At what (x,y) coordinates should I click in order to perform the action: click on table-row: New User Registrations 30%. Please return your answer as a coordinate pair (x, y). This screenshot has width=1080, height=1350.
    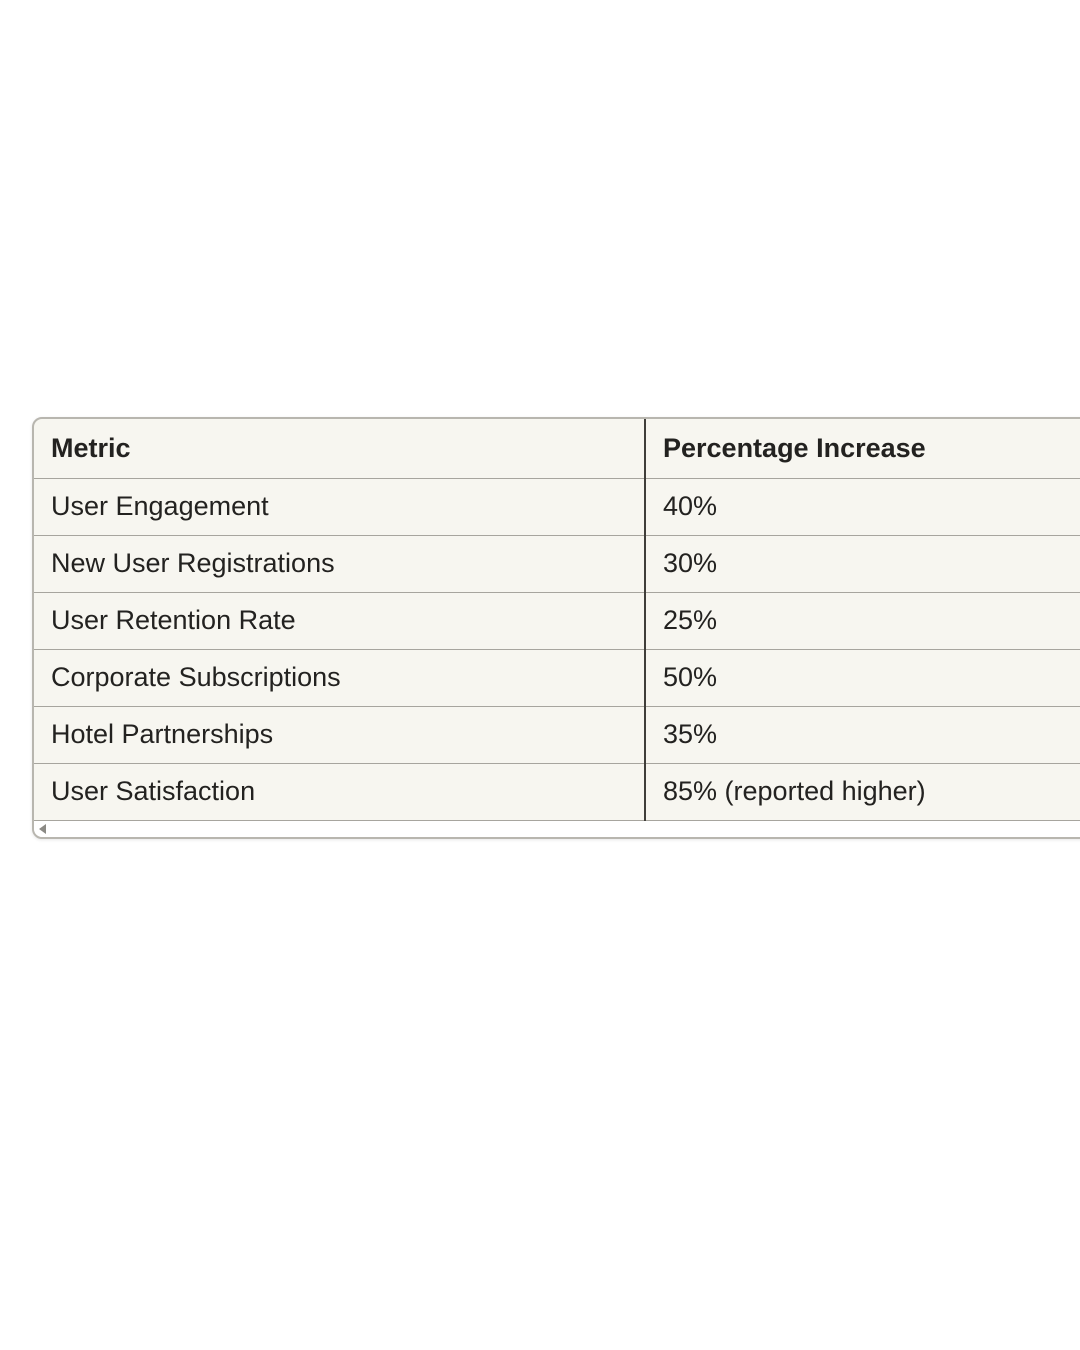
    Looking at the image, I should click on (557, 564).